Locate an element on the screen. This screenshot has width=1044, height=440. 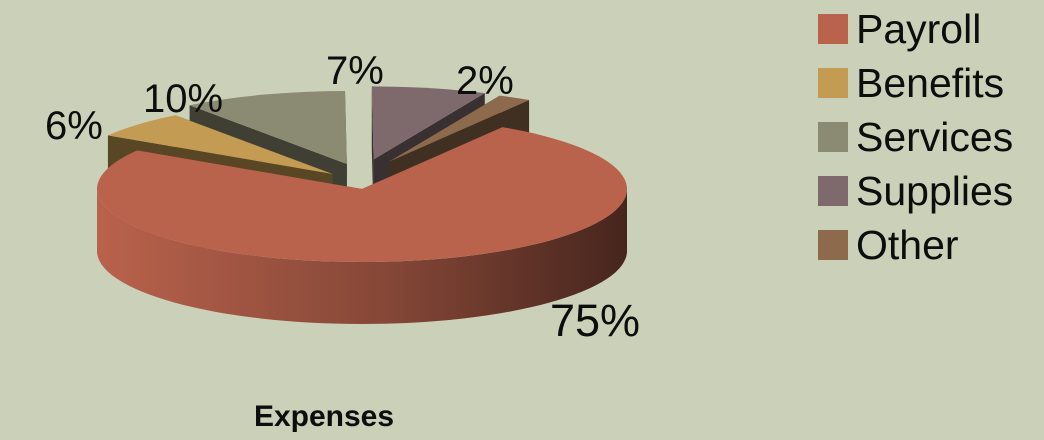
legend-item-payroll: Payroll is located at coordinates (915, 29).